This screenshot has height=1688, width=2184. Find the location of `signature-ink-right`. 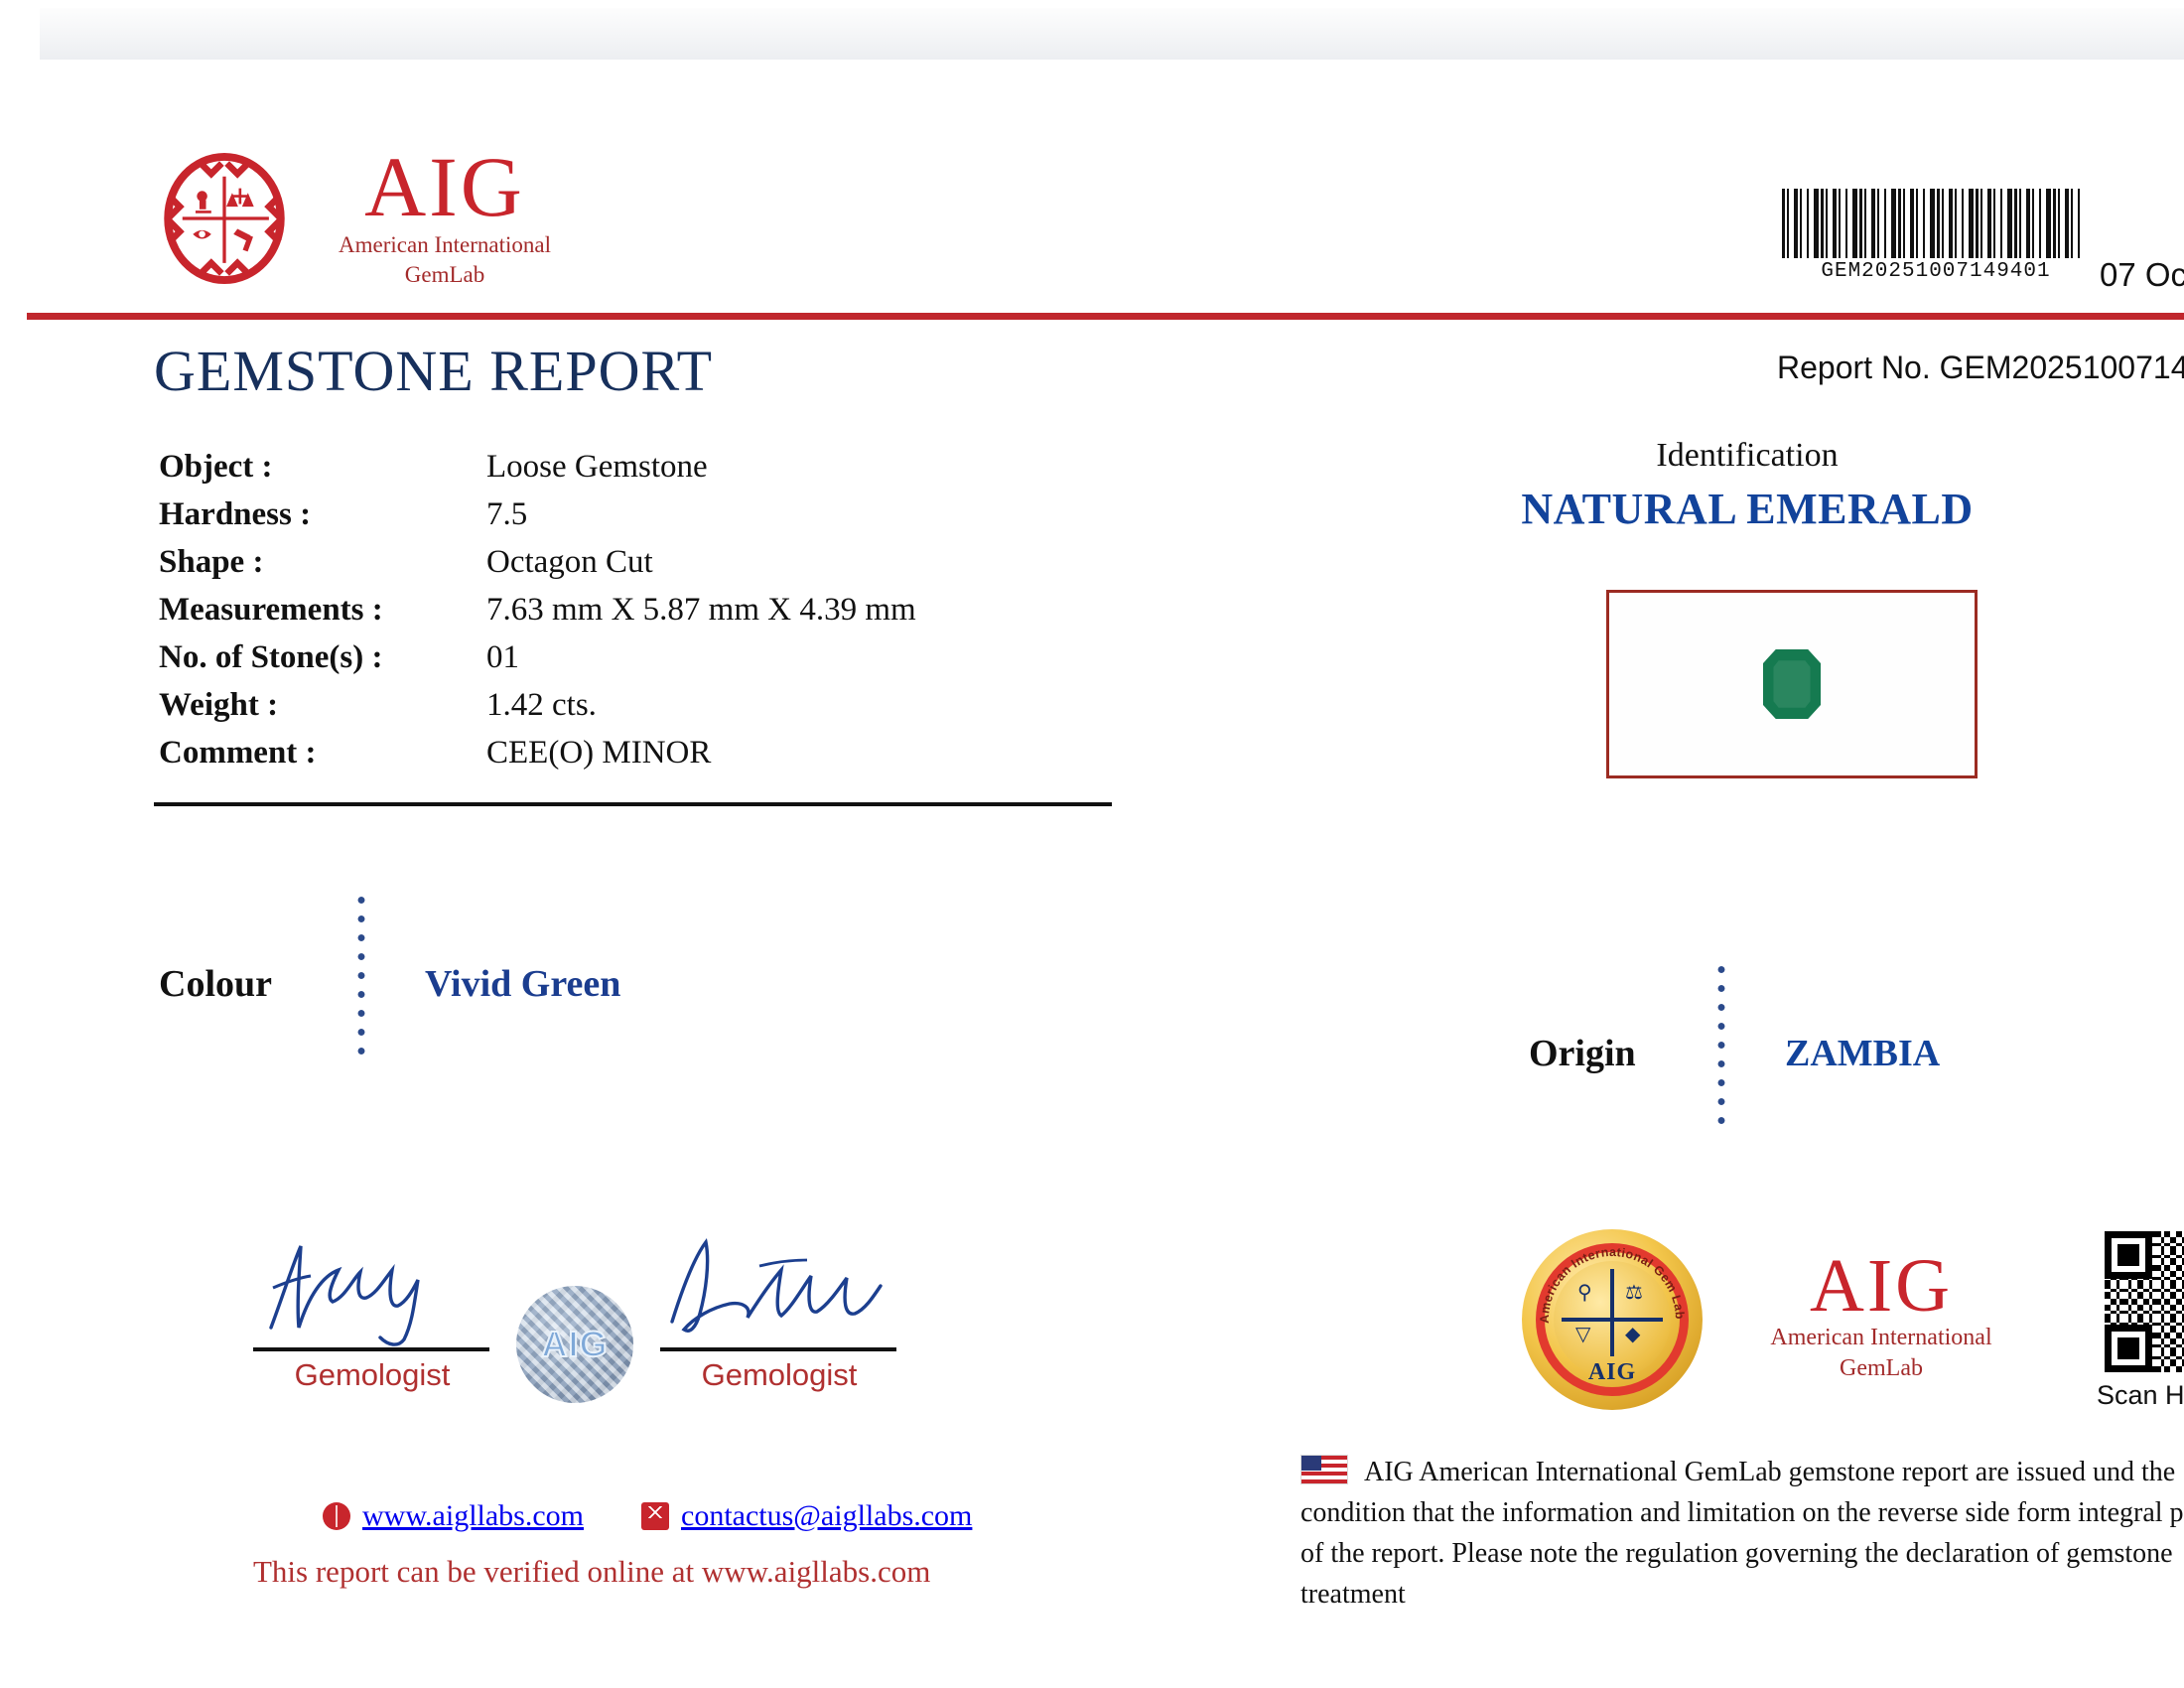

signature-ink-right is located at coordinates (779, 1291).